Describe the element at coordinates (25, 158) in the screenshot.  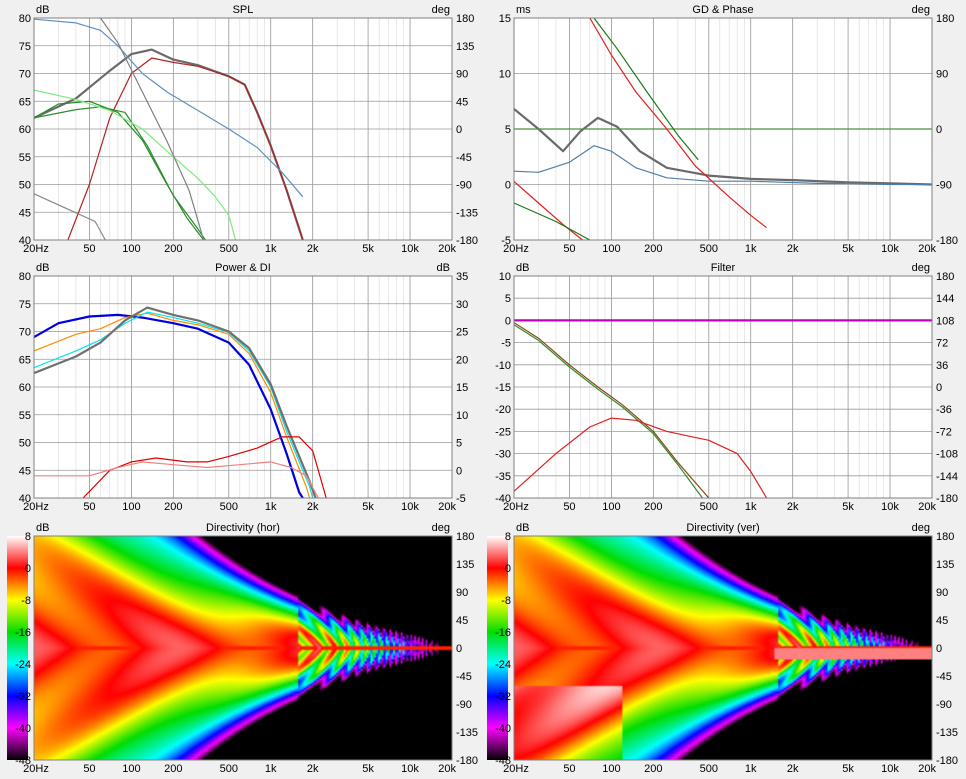
I see `spl-y-tick: 55` at that location.